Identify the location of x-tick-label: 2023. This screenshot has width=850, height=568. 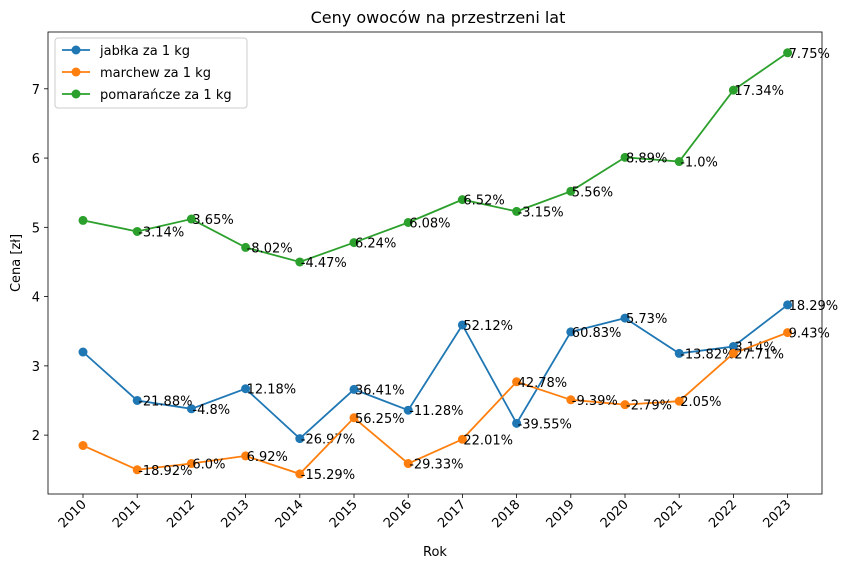
(777, 514).